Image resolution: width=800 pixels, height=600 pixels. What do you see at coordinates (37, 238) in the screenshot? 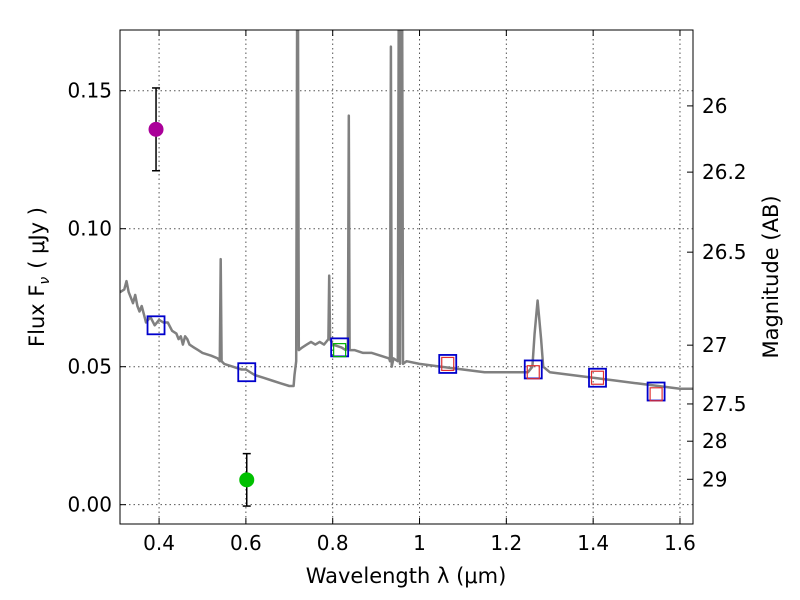
I see `y-axis-label-unit: ( μJy )` at bounding box center [37, 238].